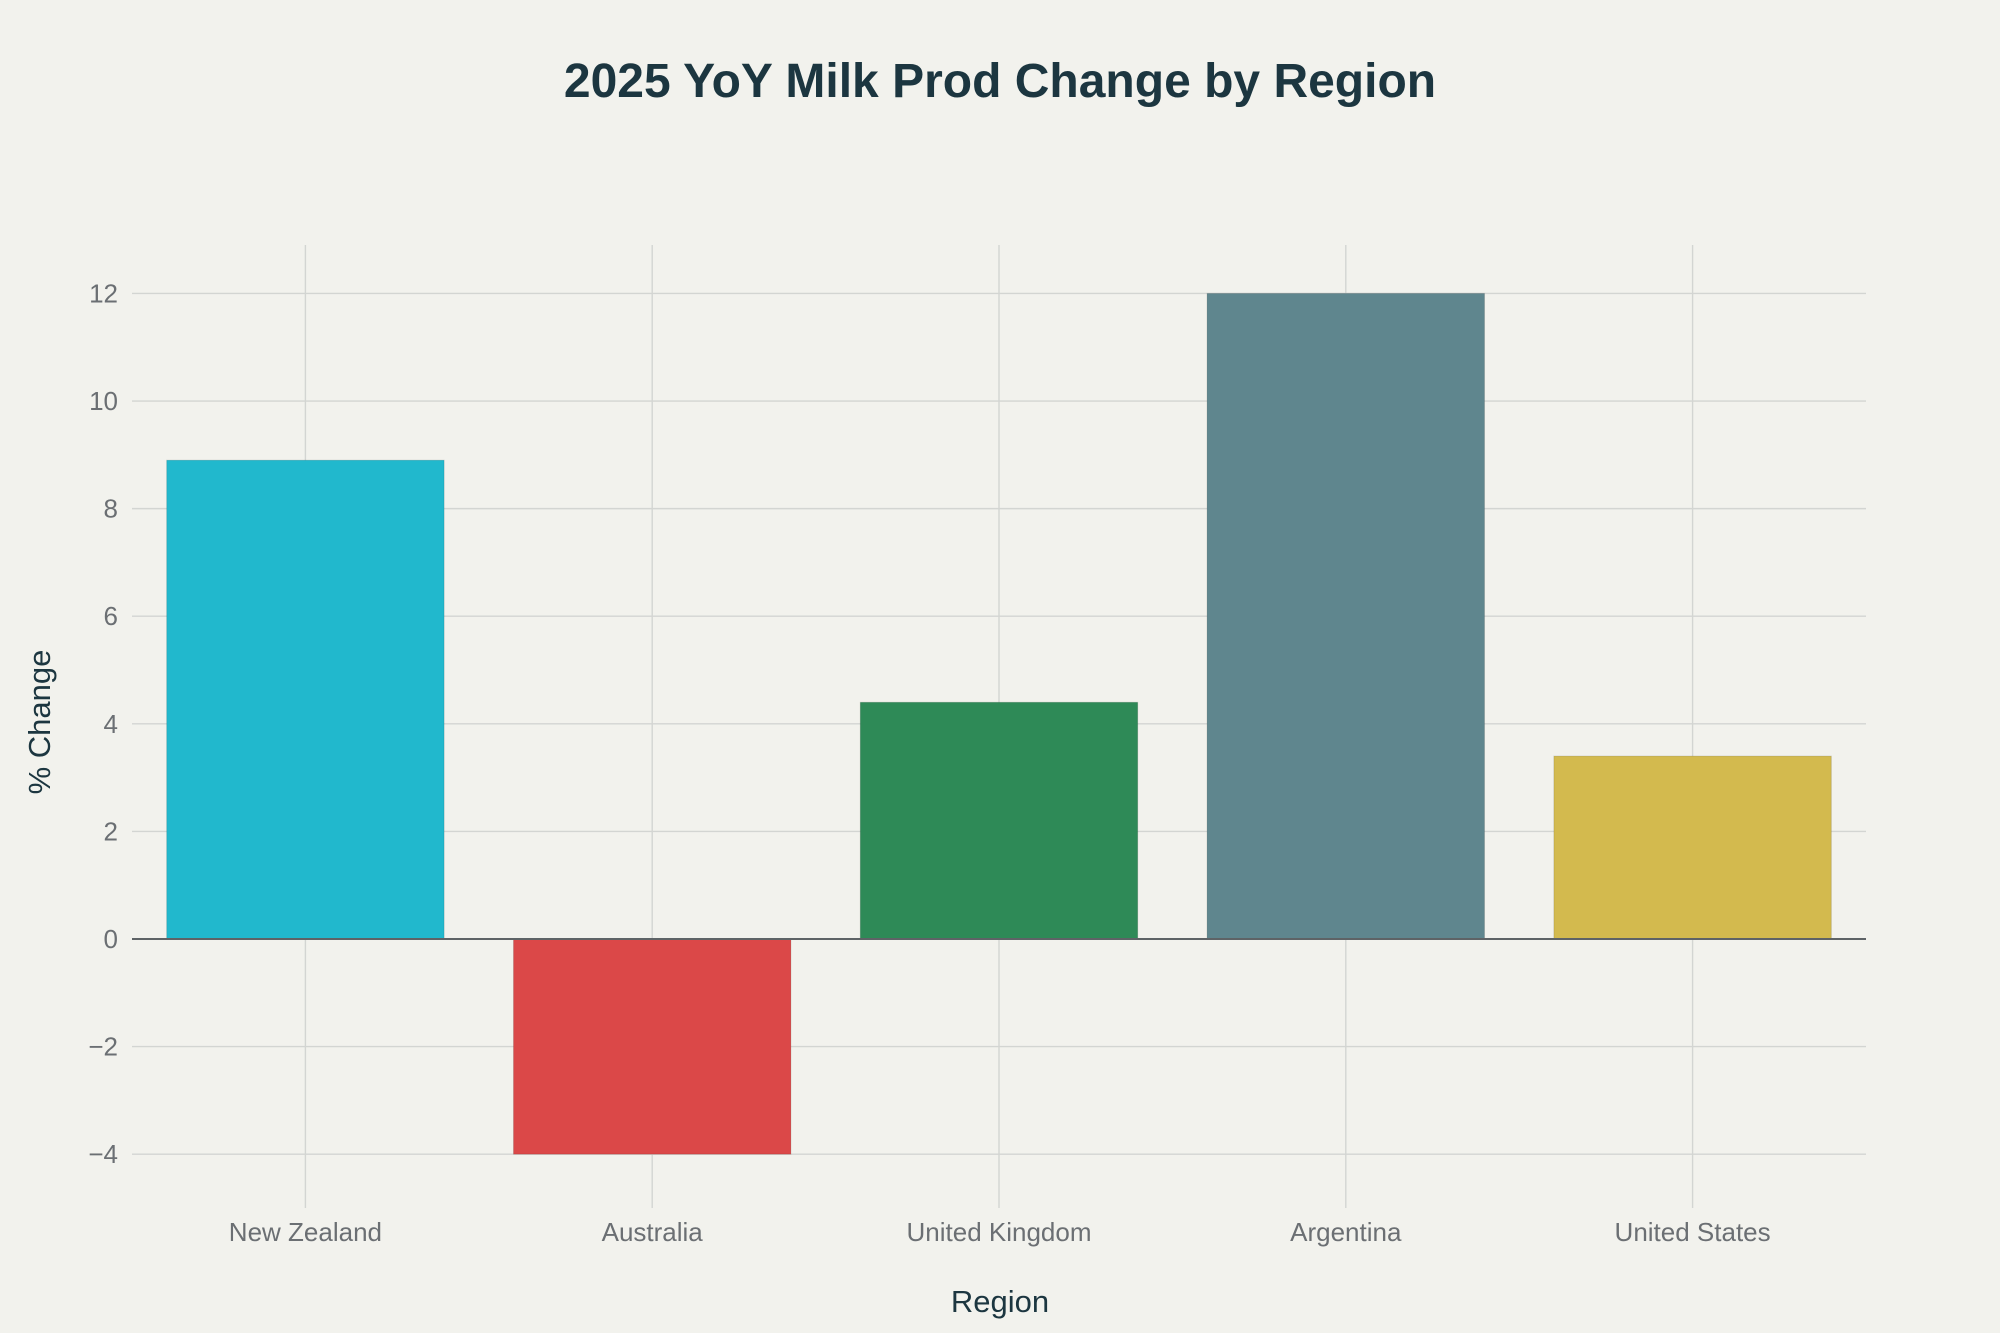 This screenshot has width=2000, height=1333. I want to click on bar-australia, so click(652, 1046).